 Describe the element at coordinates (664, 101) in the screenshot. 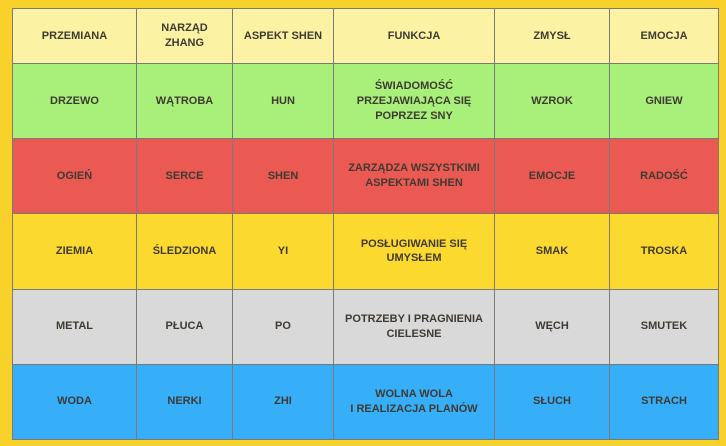

I see `cell-emocja: GNIEW` at that location.